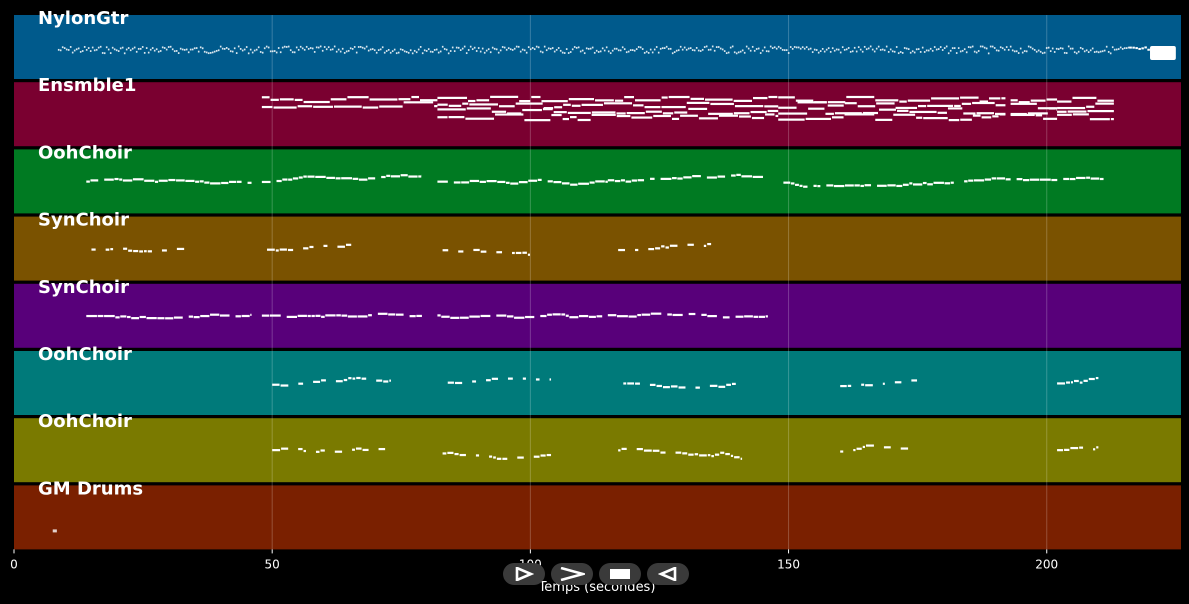 The height and width of the screenshot is (604, 1189). What do you see at coordinates (620, 574) in the screenshot?
I see `stop-button` at bounding box center [620, 574].